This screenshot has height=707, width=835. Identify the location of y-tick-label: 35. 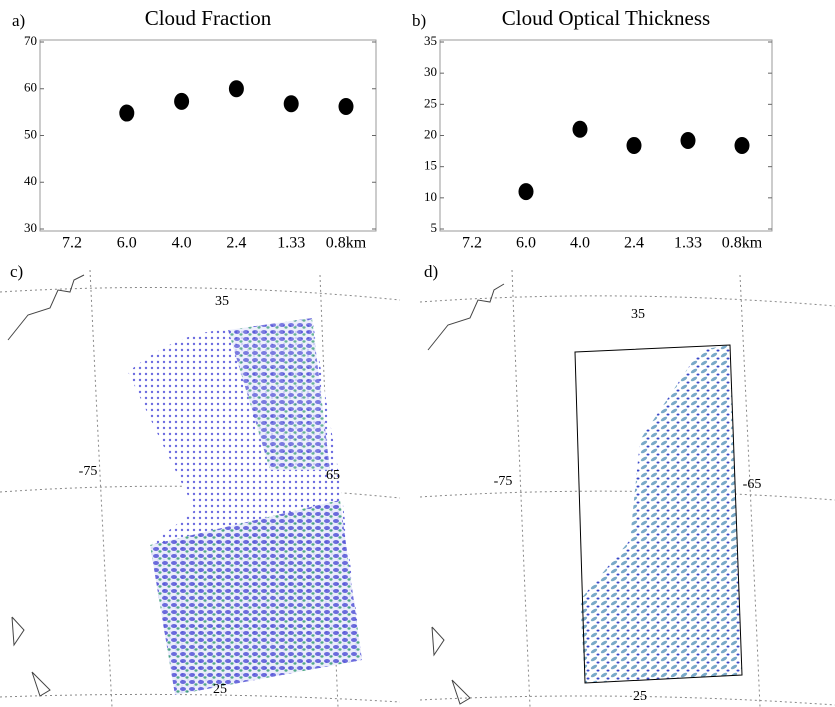
(430, 40).